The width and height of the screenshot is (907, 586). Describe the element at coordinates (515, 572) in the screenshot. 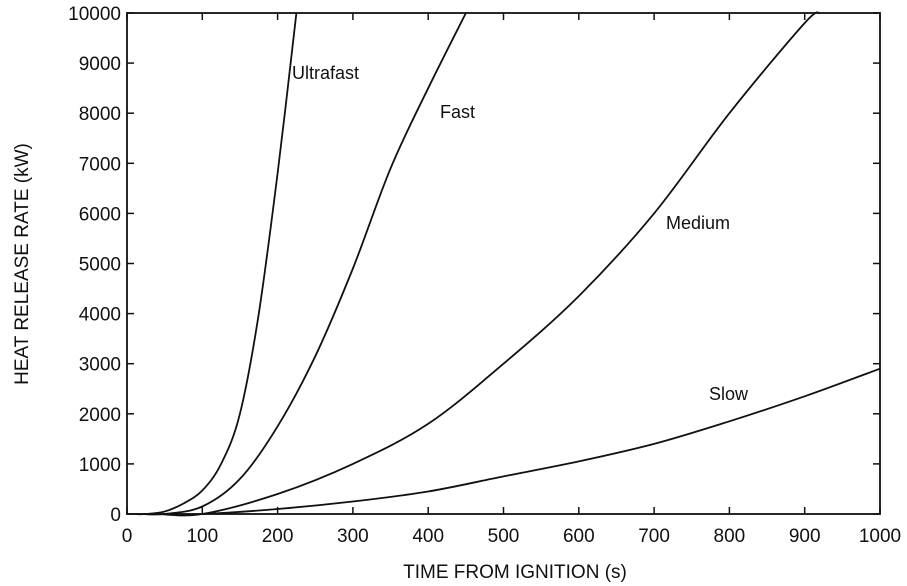

I see `x-axis-label: TIME FROM IGNITION (s)` at that location.